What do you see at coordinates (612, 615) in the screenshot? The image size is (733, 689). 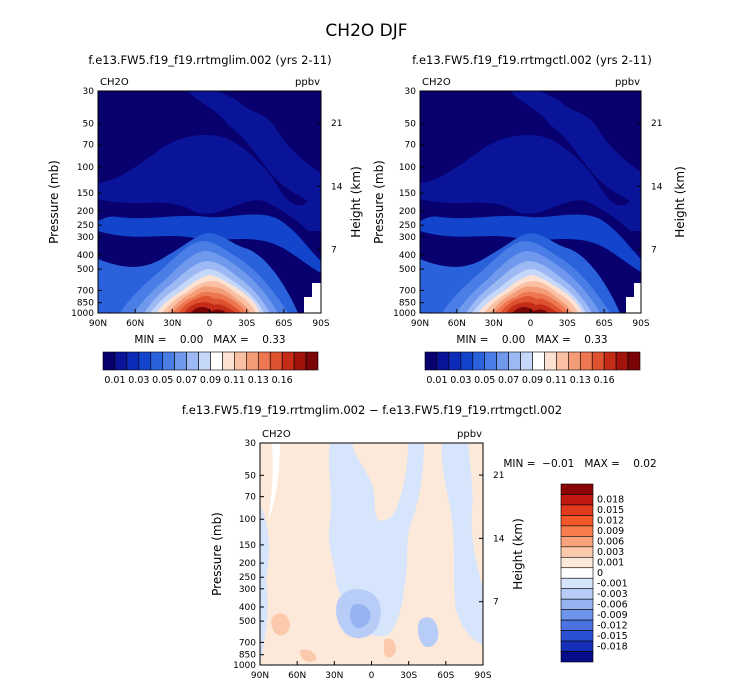 I see `colorbar-label: -0.009` at bounding box center [612, 615].